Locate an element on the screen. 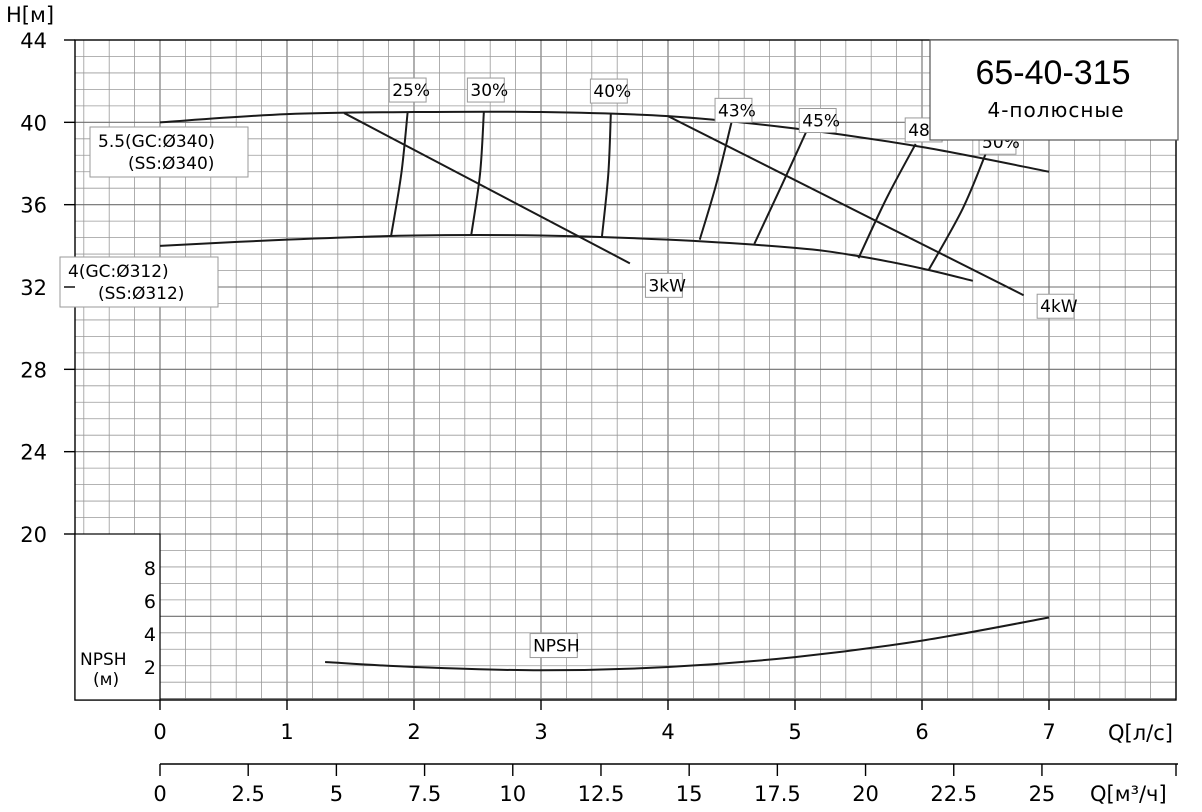 The width and height of the screenshot is (1202, 812). title-box: 65-40-315 4-полюсные is located at coordinates (1054, 90).